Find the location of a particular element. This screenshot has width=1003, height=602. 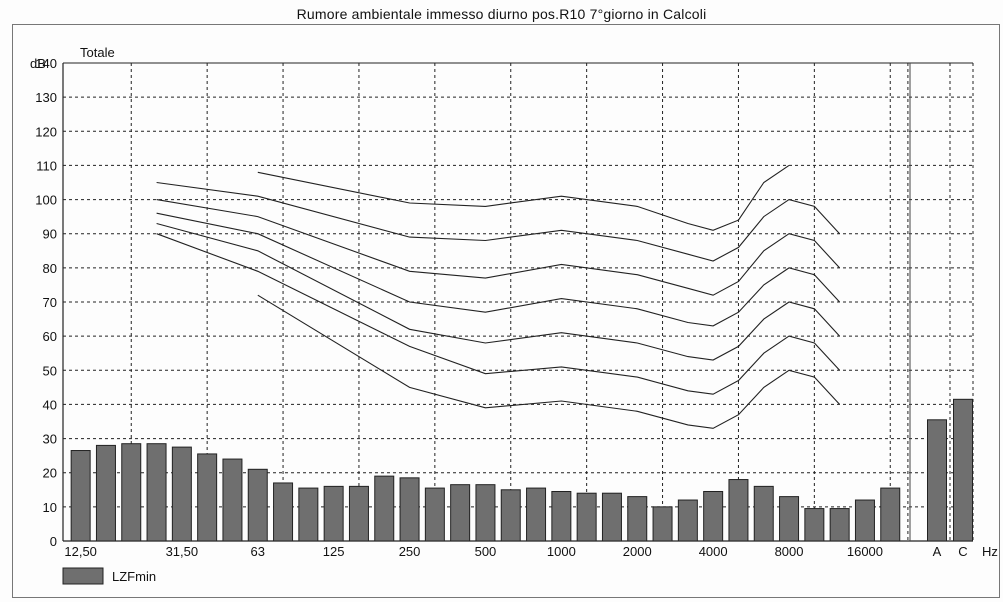

y-tick-label: 10 is located at coordinates (50, 507).